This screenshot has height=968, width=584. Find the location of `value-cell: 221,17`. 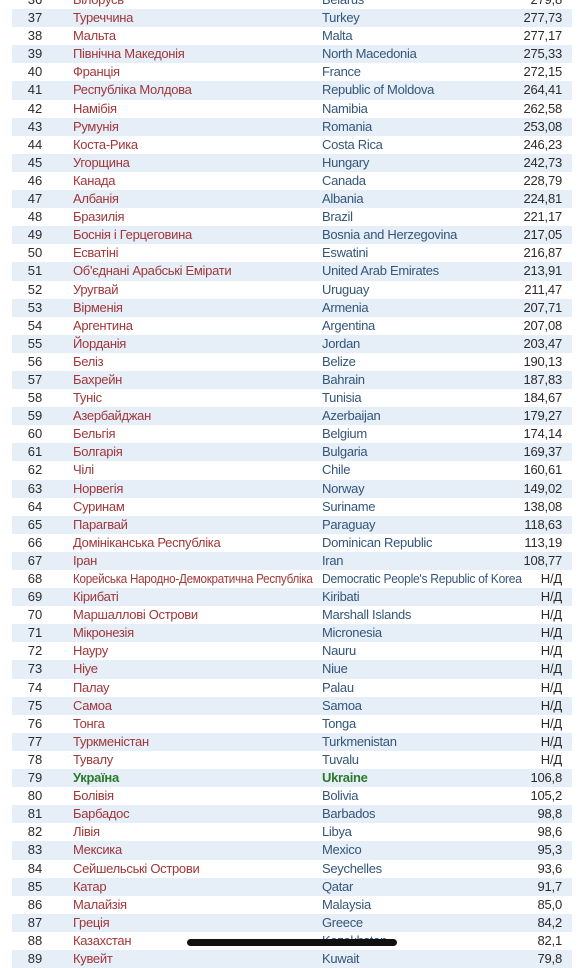

value-cell: 221,17 is located at coordinates (542, 217).